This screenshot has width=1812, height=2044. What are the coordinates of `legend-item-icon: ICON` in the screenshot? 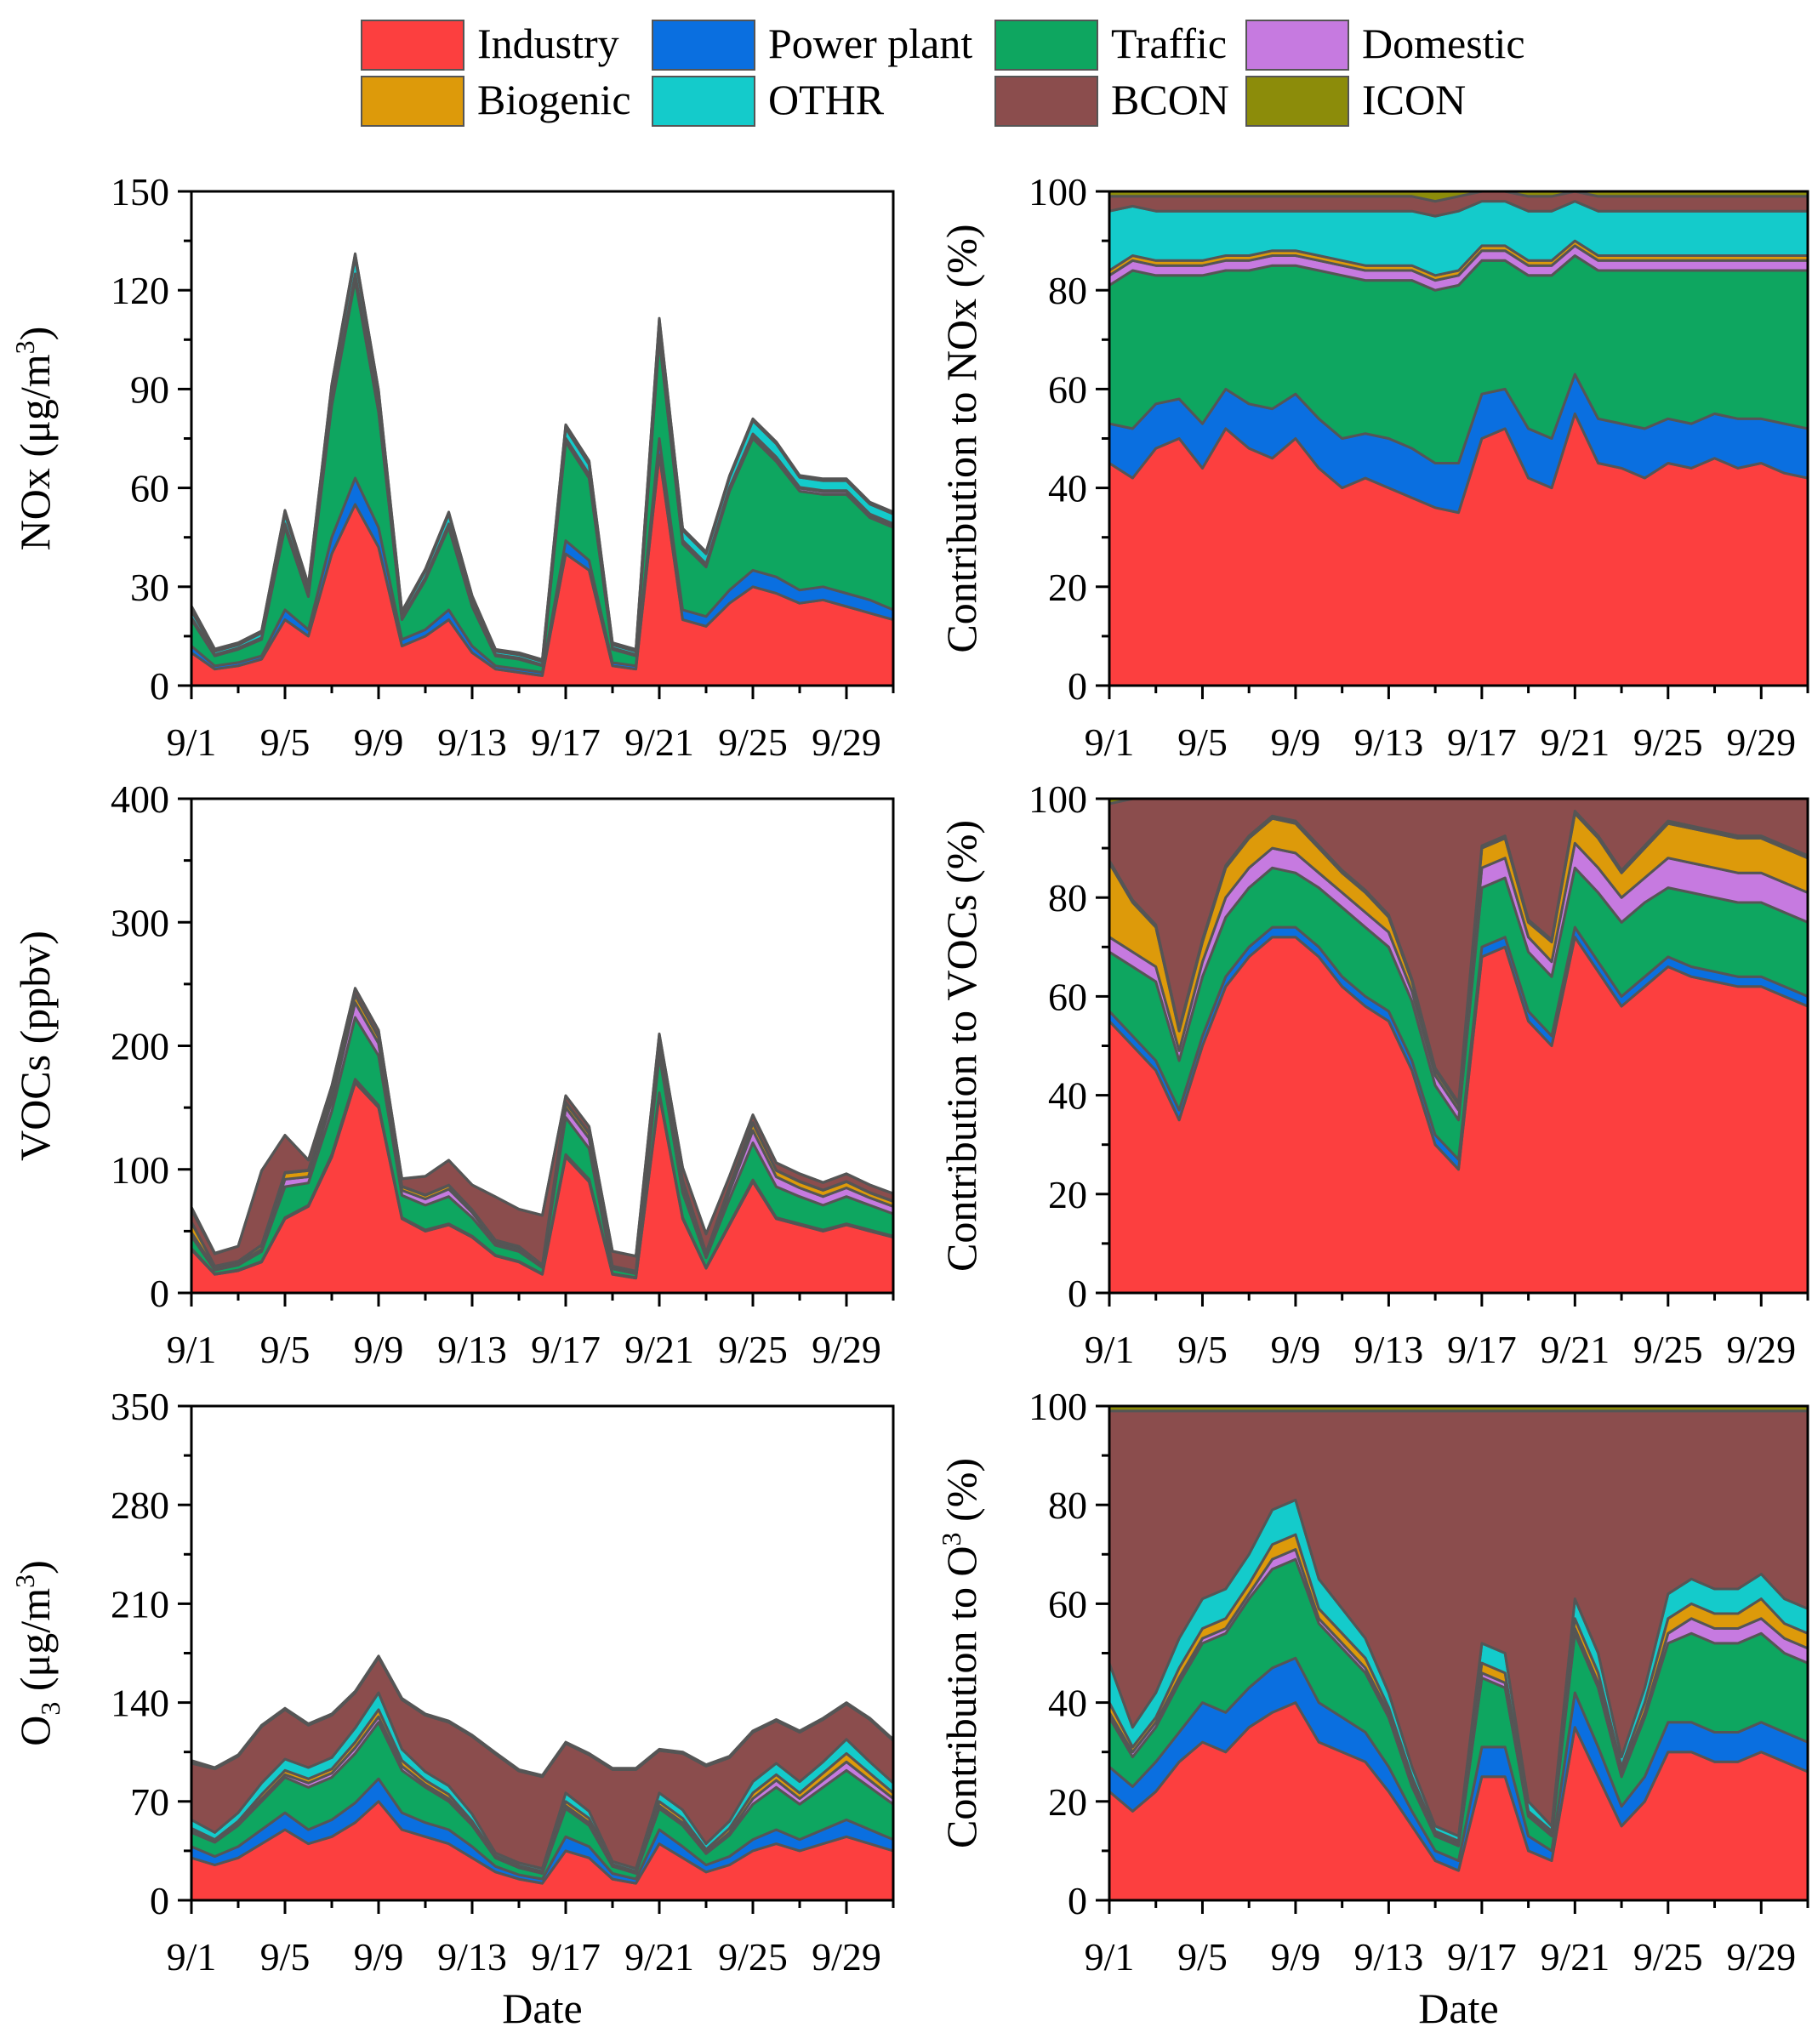 It's located at (1355, 101).